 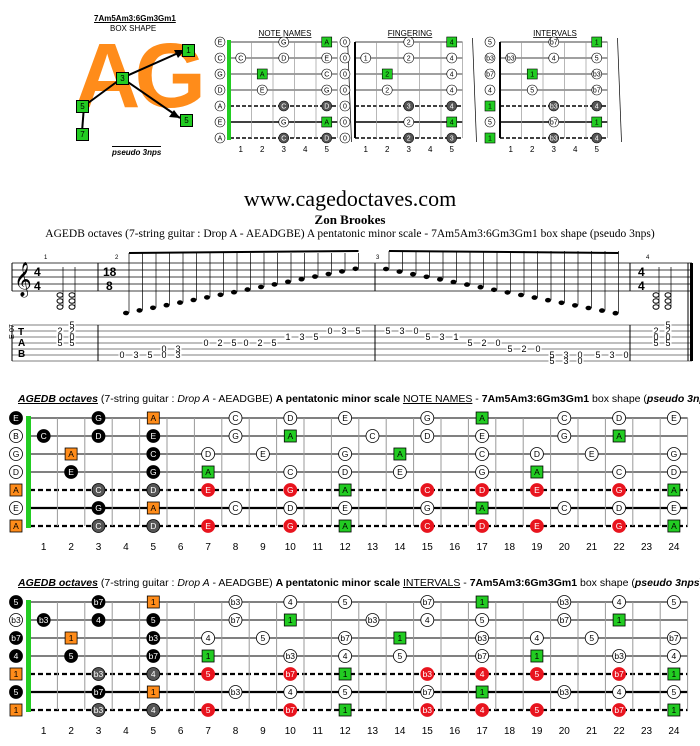 I want to click on marker-label: 2, so click(x=409, y=139).